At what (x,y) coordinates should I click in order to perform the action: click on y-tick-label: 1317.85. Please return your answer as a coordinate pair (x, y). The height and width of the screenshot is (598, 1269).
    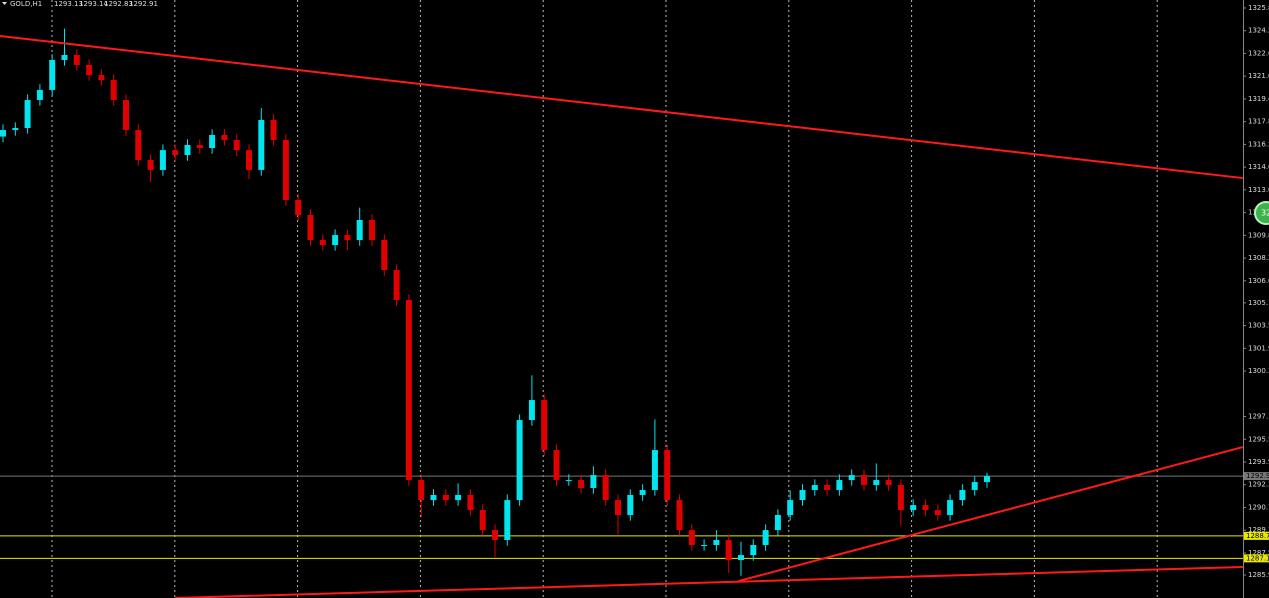
    Looking at the image, I should click on (1258, 122).